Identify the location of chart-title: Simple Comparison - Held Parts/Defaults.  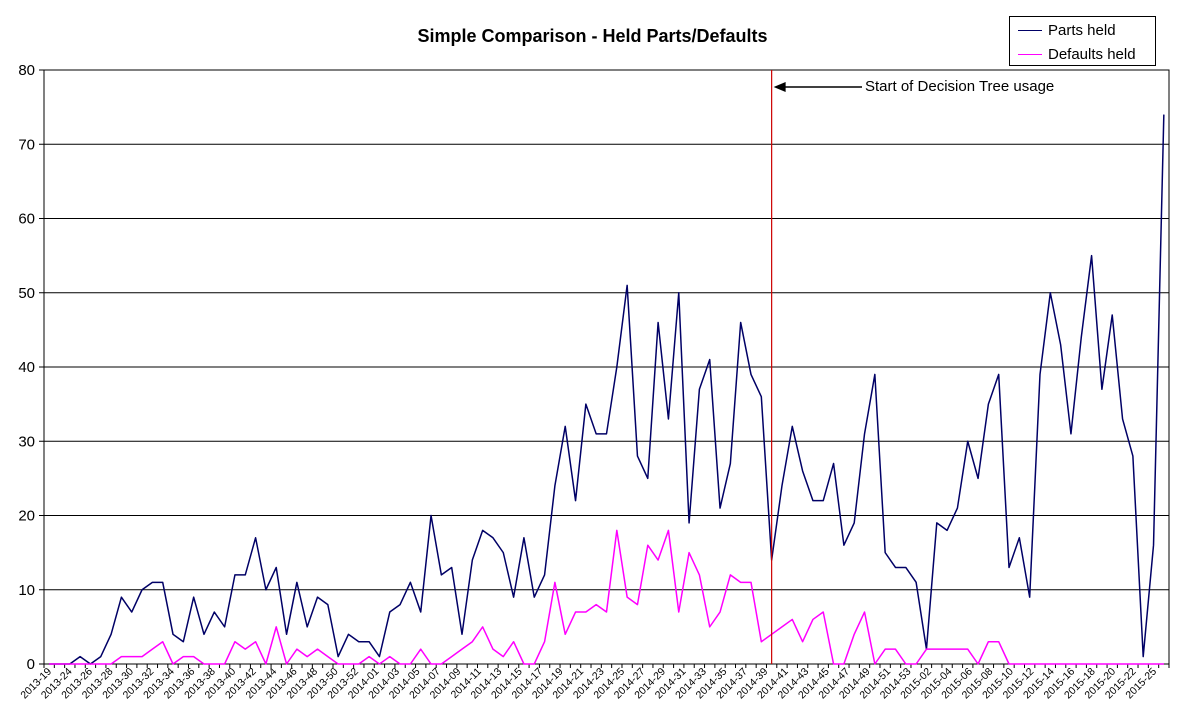
(592, 36).